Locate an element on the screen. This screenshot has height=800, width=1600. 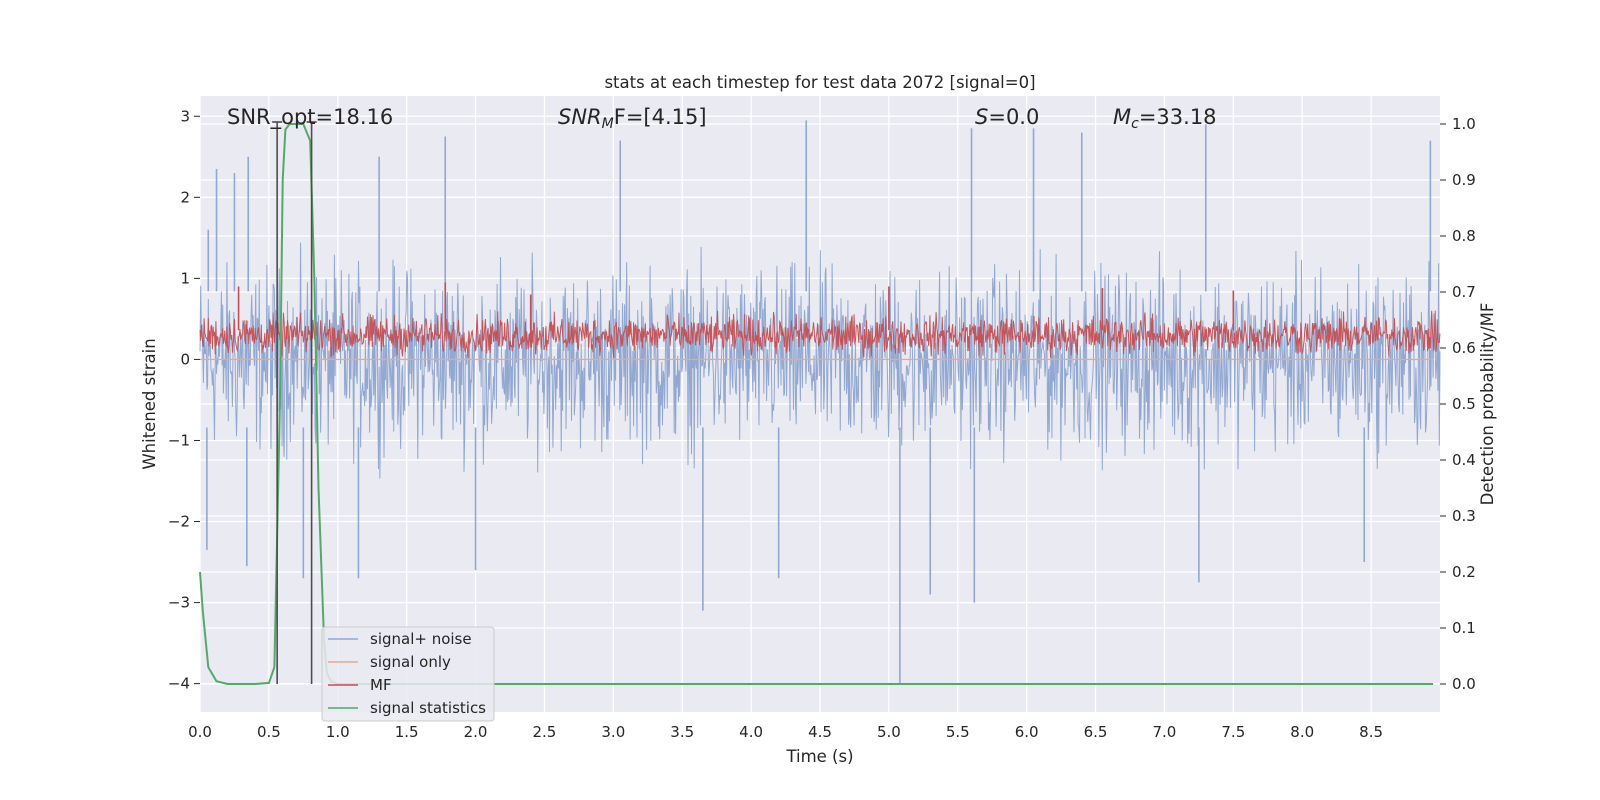
x-tick-label: 6.0 is located at coordinates (1027, 732).